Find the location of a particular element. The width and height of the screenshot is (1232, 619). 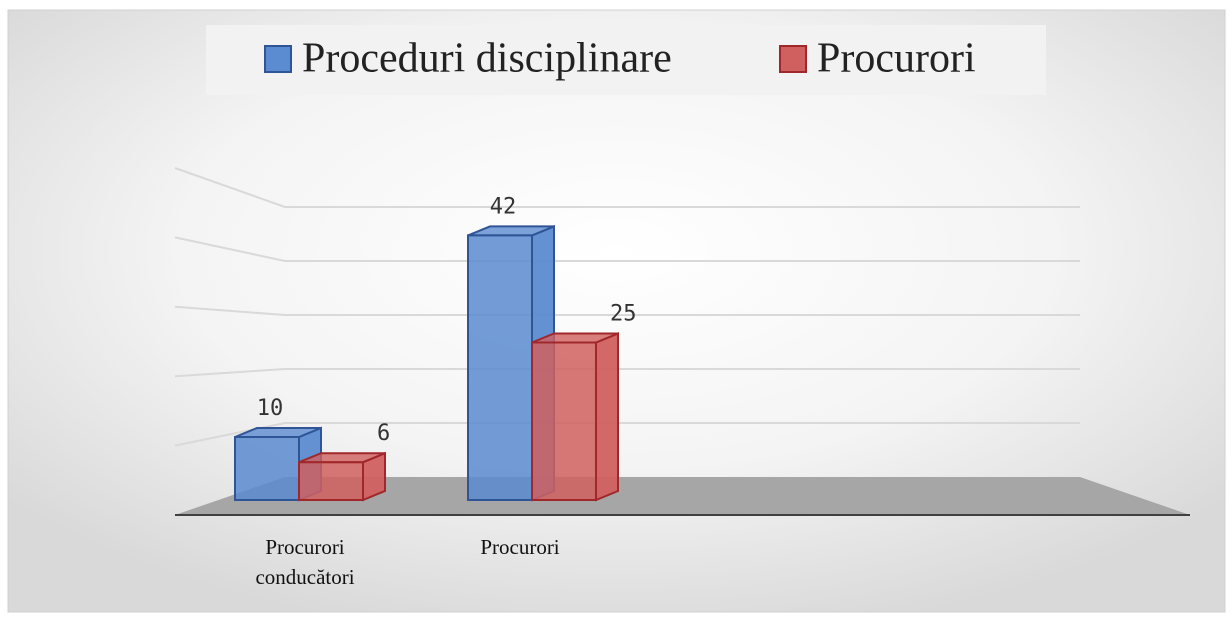

x-tick-label: Procurori is located at coordinates (520, 547).